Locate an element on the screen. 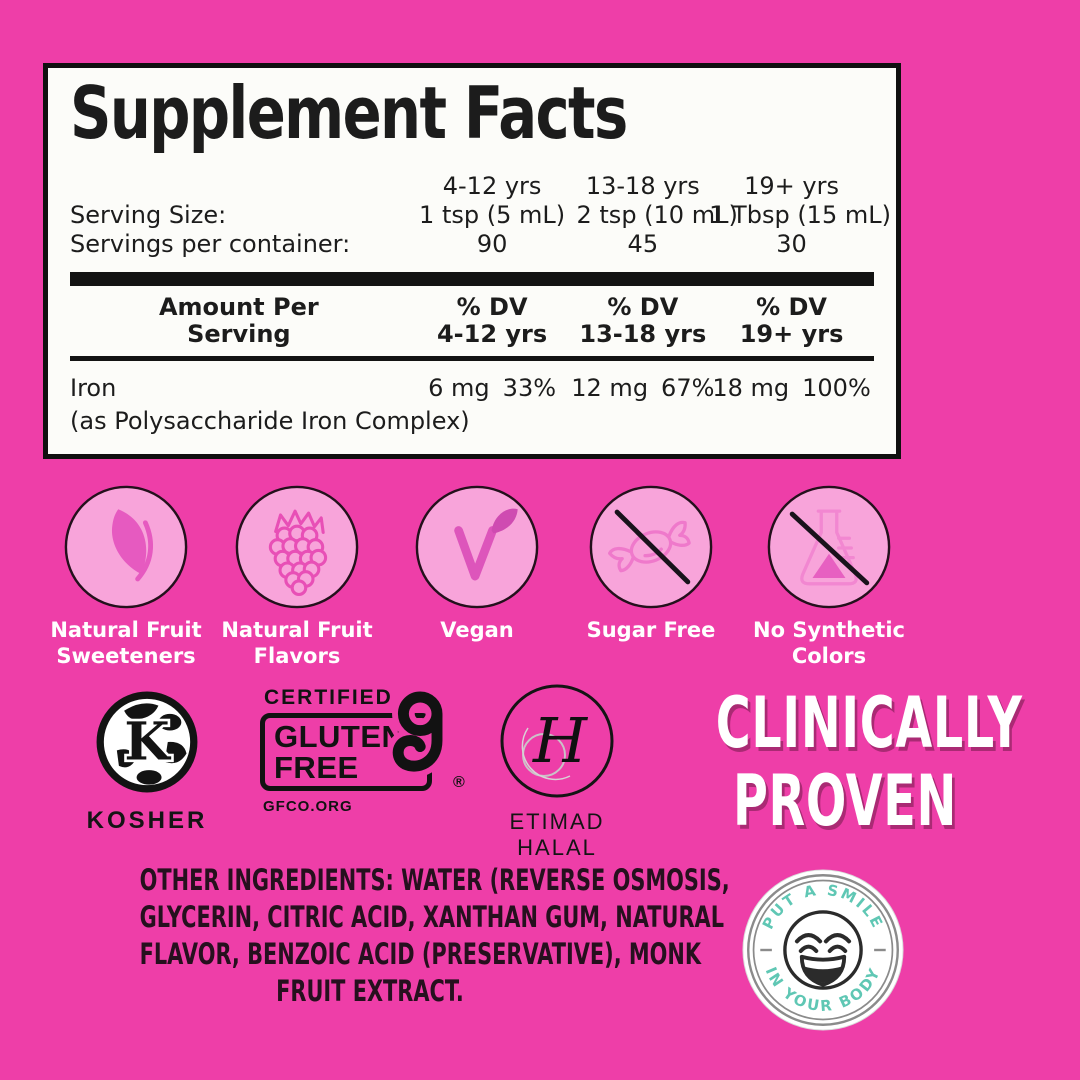 Image resolution: width=1080 pixels, height=1080 pixels. thick-rule is located at coordinates (472, 358).